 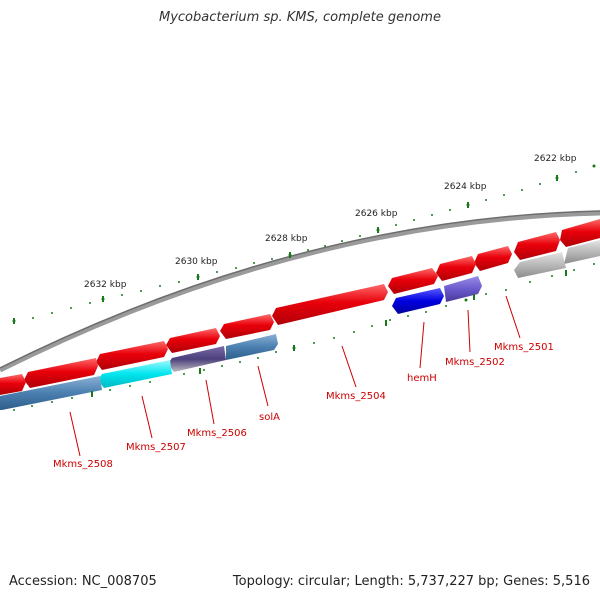 What do you see at coordinates (105, 285) in the screenshot?
I see `tick-label-2632: 2632 kbp` at bounding box center [105, 285].